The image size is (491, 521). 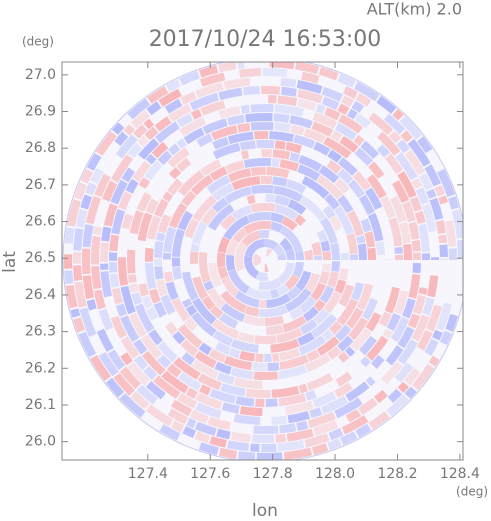 I want to click on y-tick-label: 26.7, so click(x=40, y=185).